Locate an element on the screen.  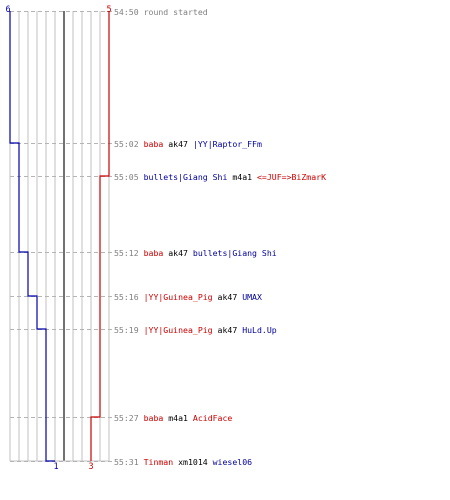
event-time: 55:16 is located at coordinates (126, 297).